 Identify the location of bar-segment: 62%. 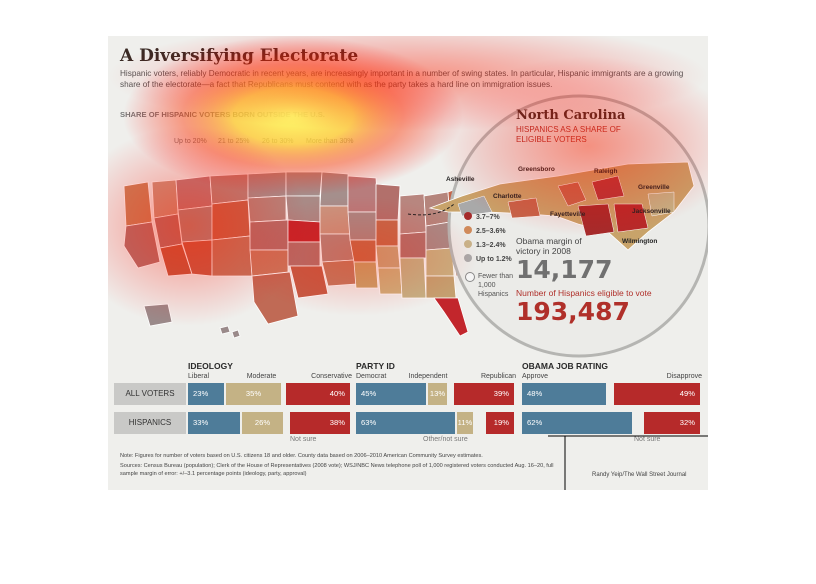
(577, 423).